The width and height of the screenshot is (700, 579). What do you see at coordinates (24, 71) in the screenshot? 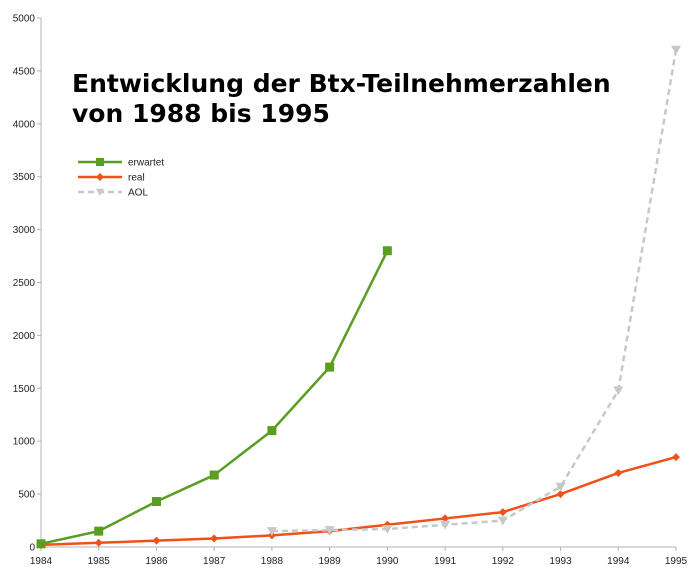
I see `y-tick-label: 4500` at bounding box center [24, 71].